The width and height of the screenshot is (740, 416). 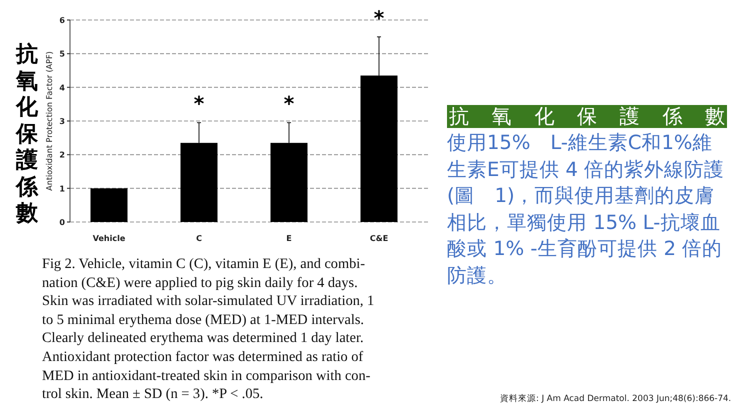 What do you see at coordinates (199, 238) in the screenshot?
I see `x-tick-label: C` at bounding box center [199, 238].